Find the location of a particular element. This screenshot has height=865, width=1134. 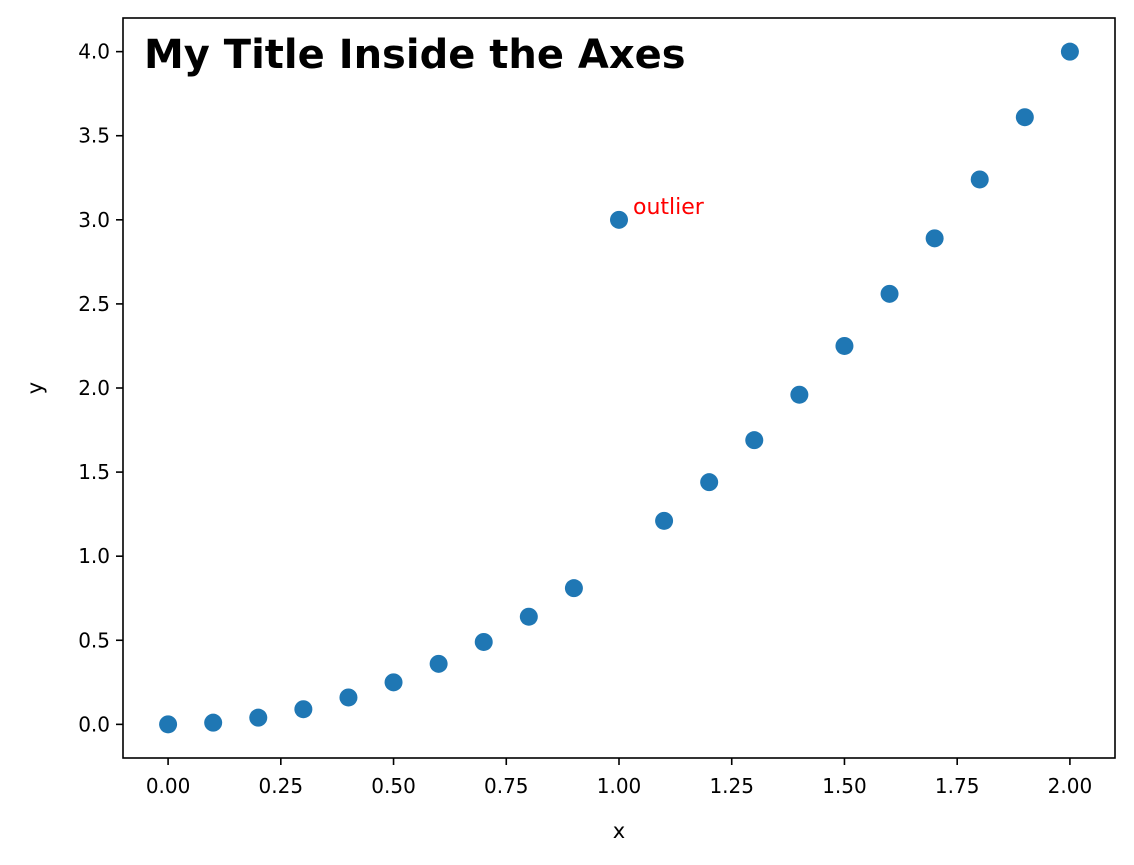

y-axis-label: y is located at coordinates (35, 388).